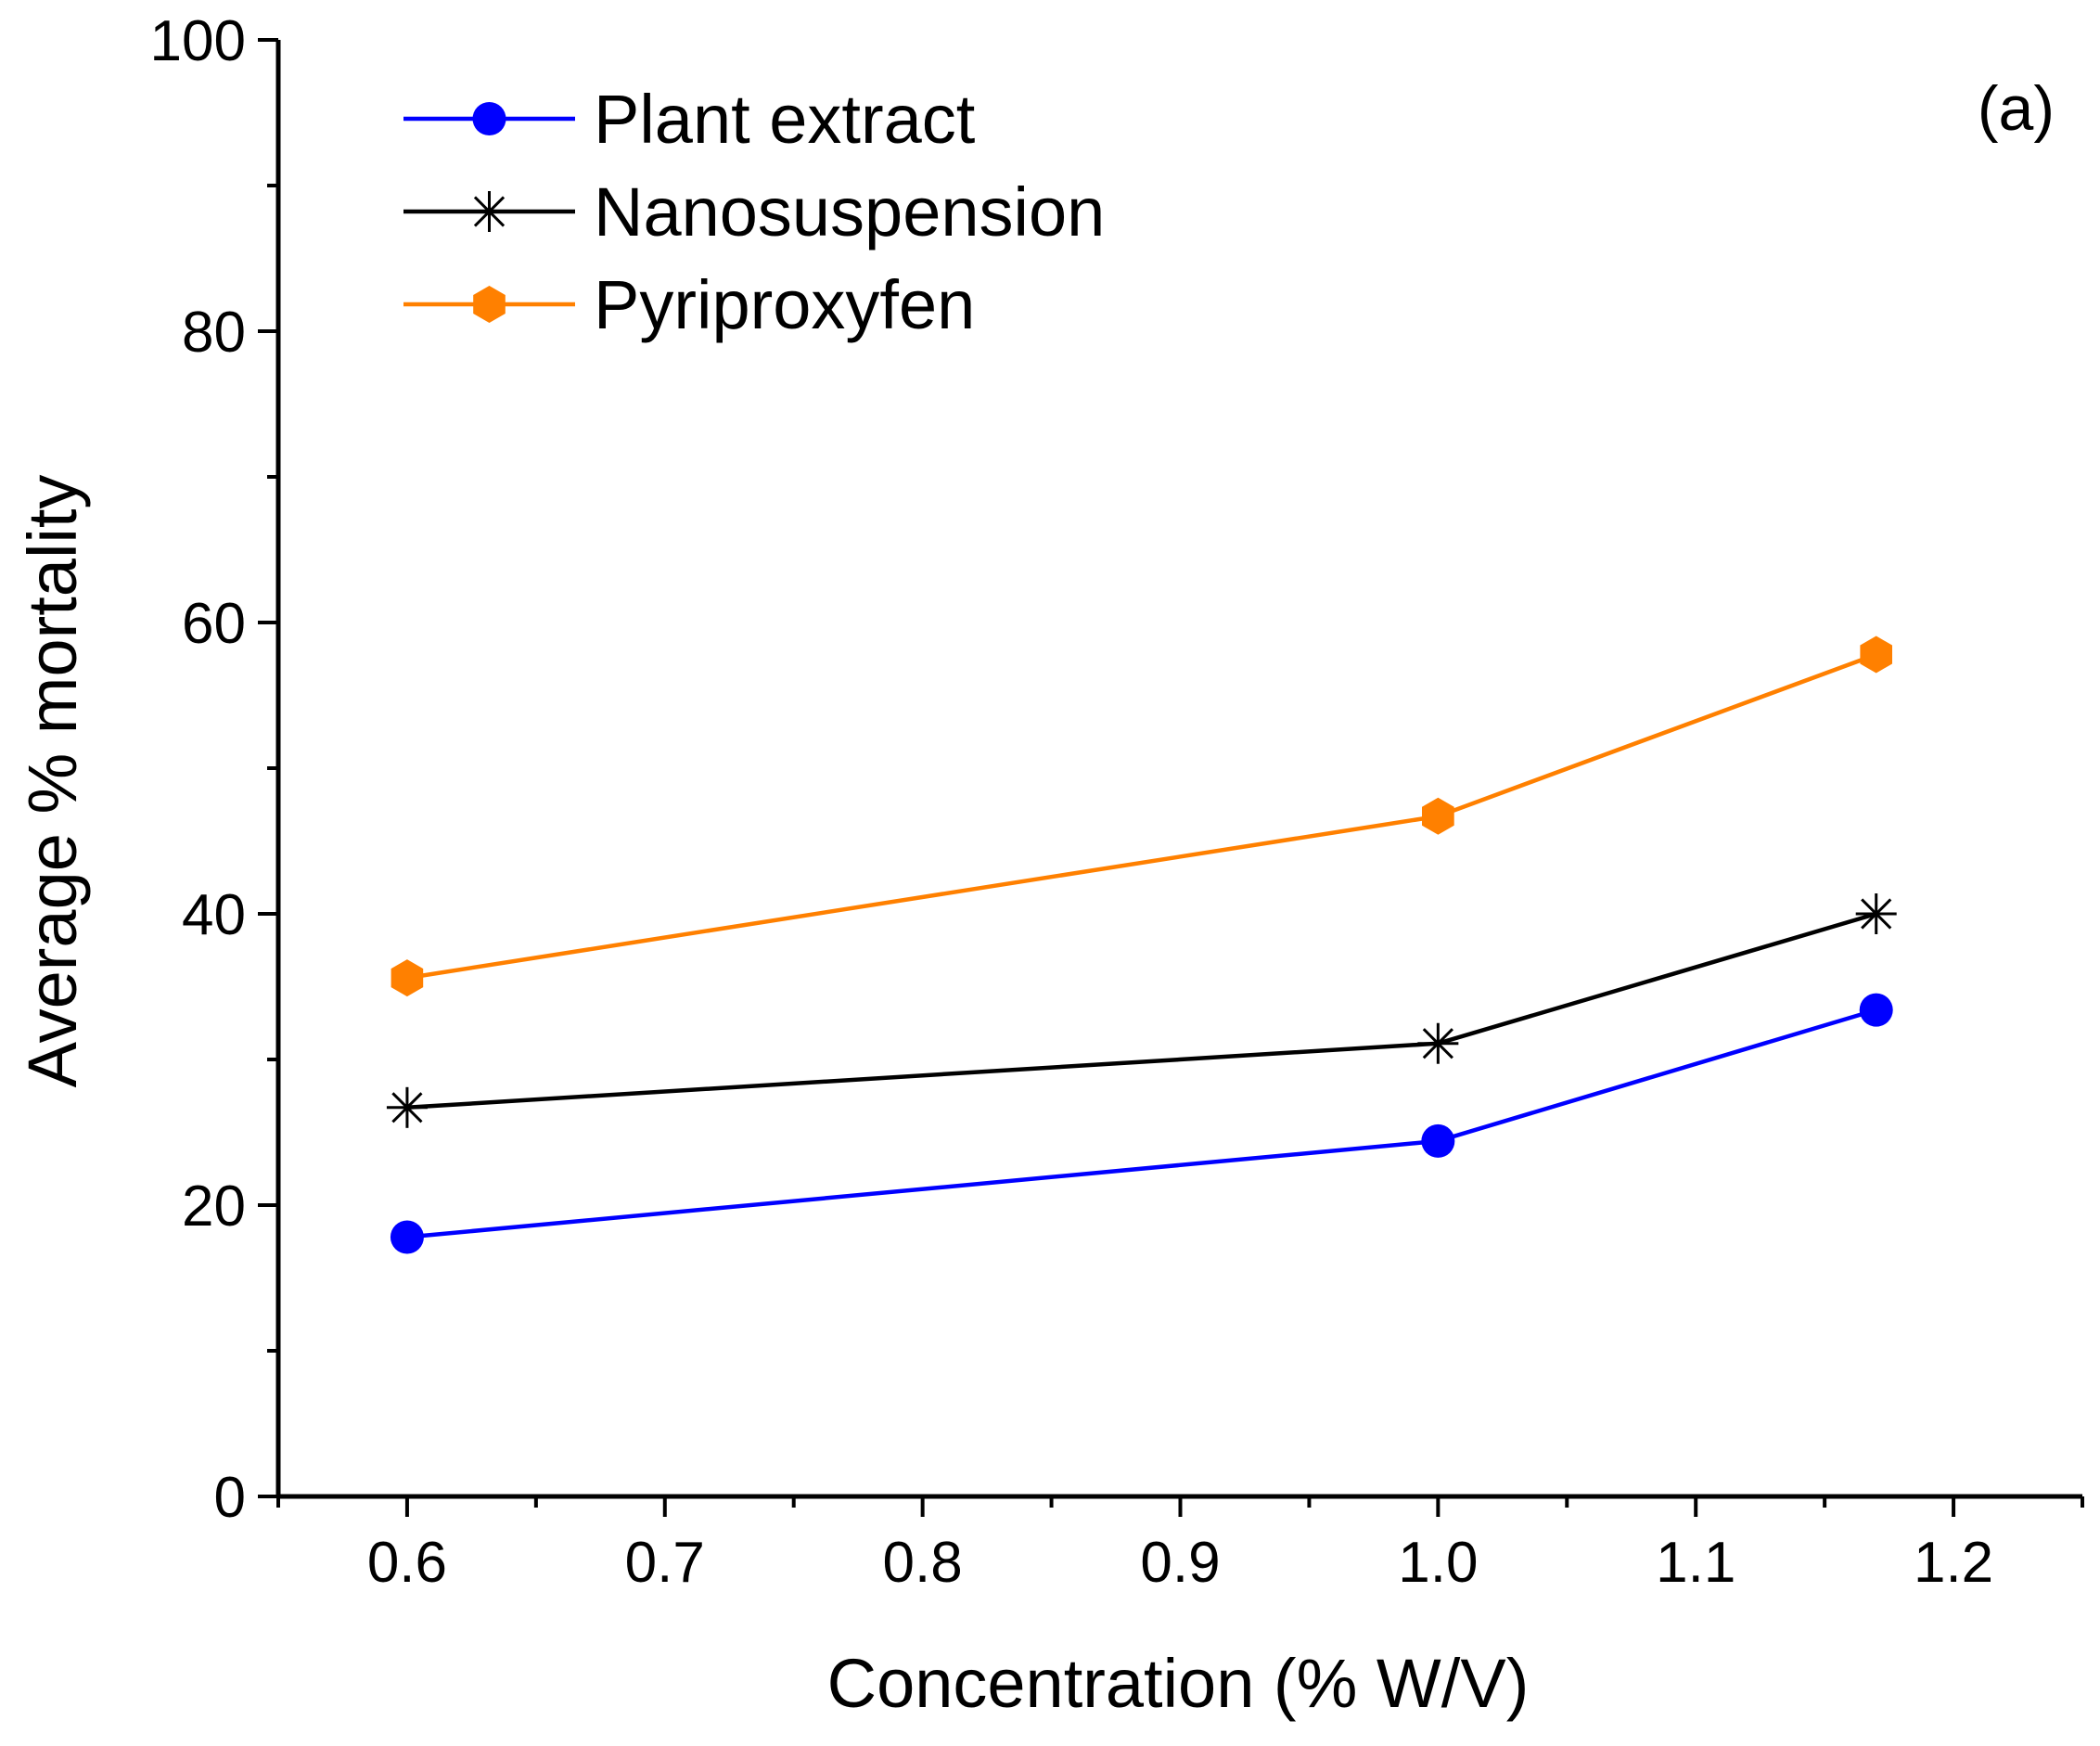 Image resolution: width=2100 pixels, height=1746 pixels. What do you see at coordinates (1953, 1563) in the screenshot?
I see `x-tick-label: 1.2` at bounding box center [1953, 1563].